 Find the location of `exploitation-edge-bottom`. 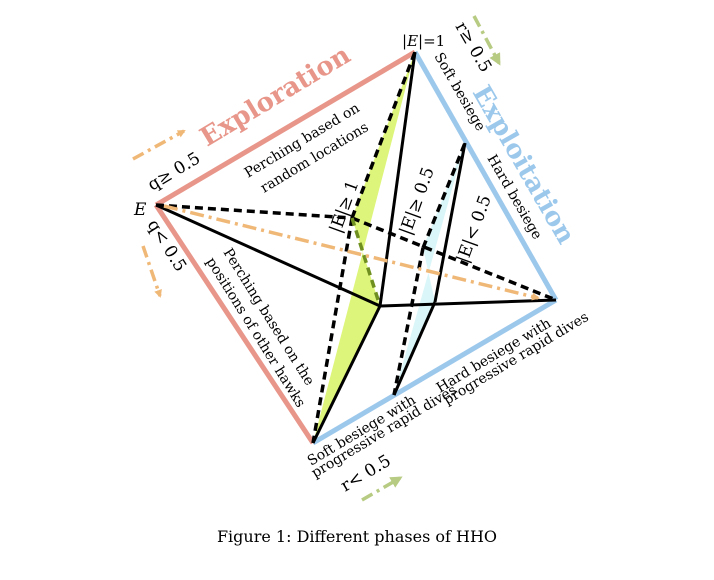

exploitation-edge-bottom is located at coordinates (434, 371).